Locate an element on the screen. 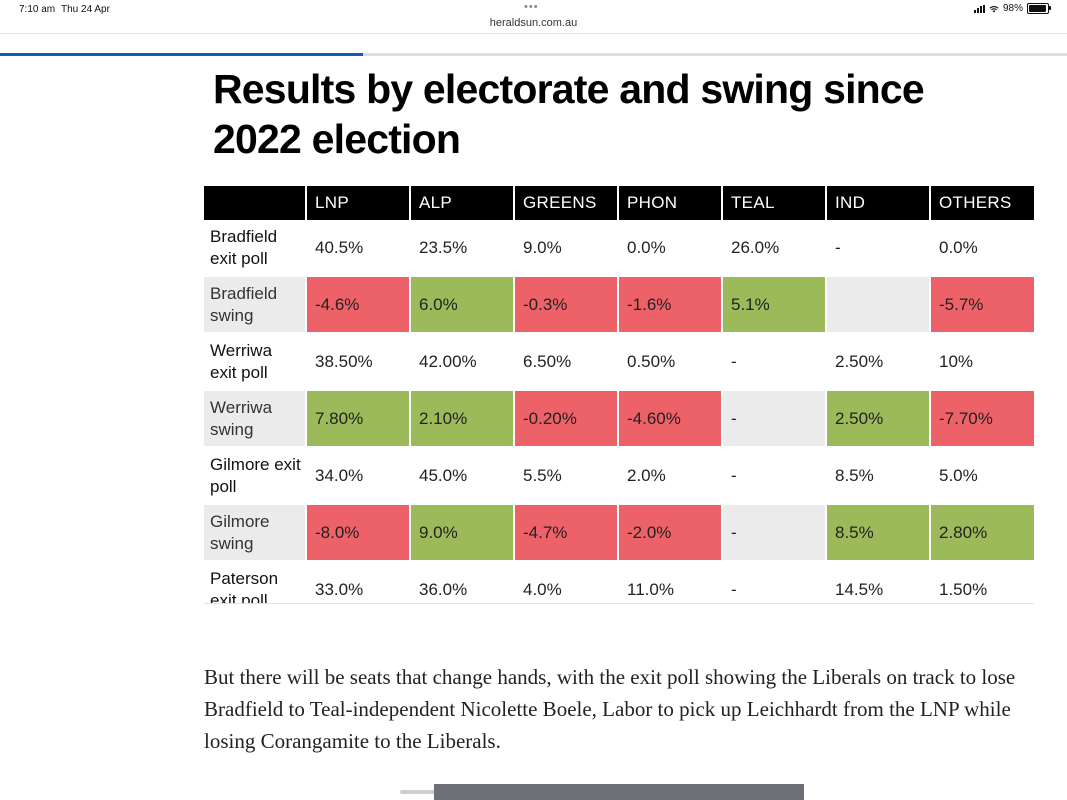 Image resolution: width=1067 pixels, height=800 pixels. cell-lnp: 33.0% is located at coordinates (358, 582).